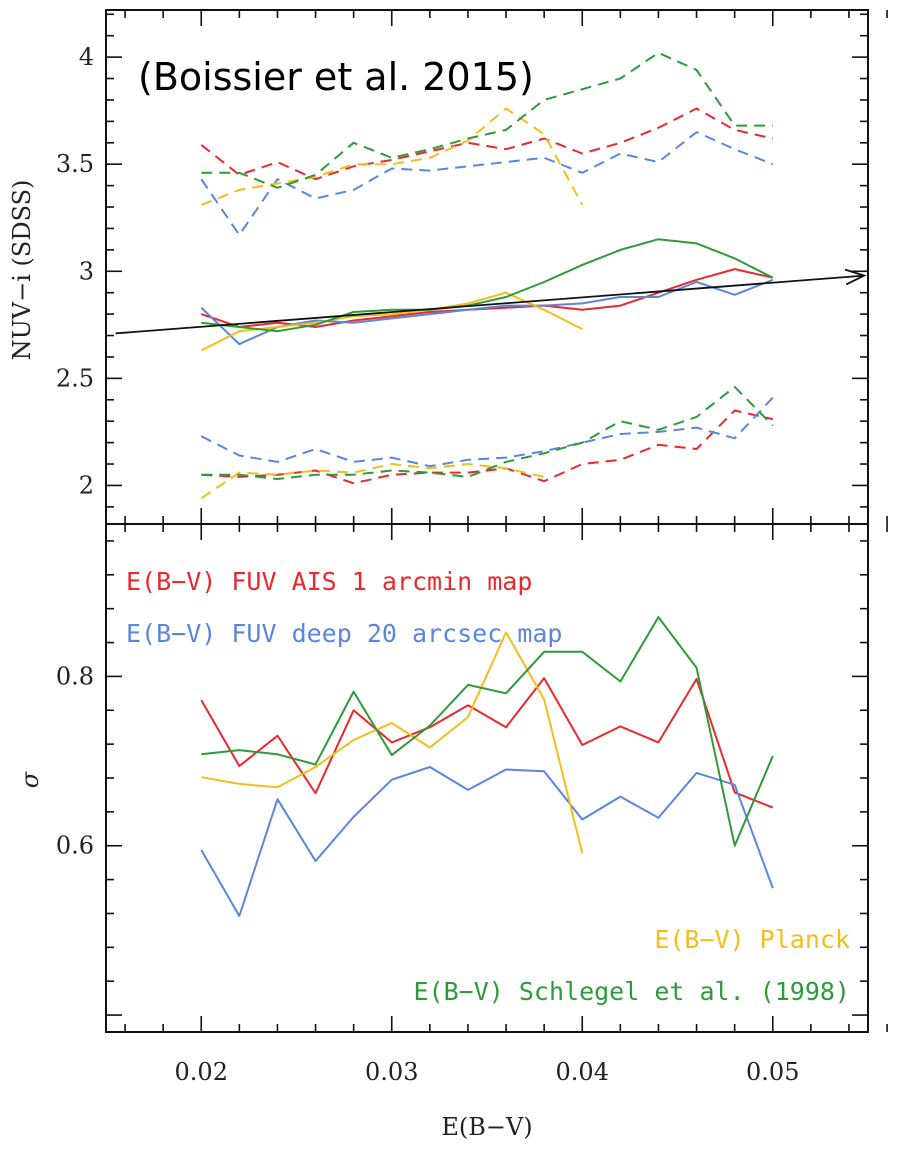 The width and height of the screenshot is (904, 1161). I want to click on legend-entry-red: E(B−V) FUV AIS 1 arcmin map, so click(329, 581).